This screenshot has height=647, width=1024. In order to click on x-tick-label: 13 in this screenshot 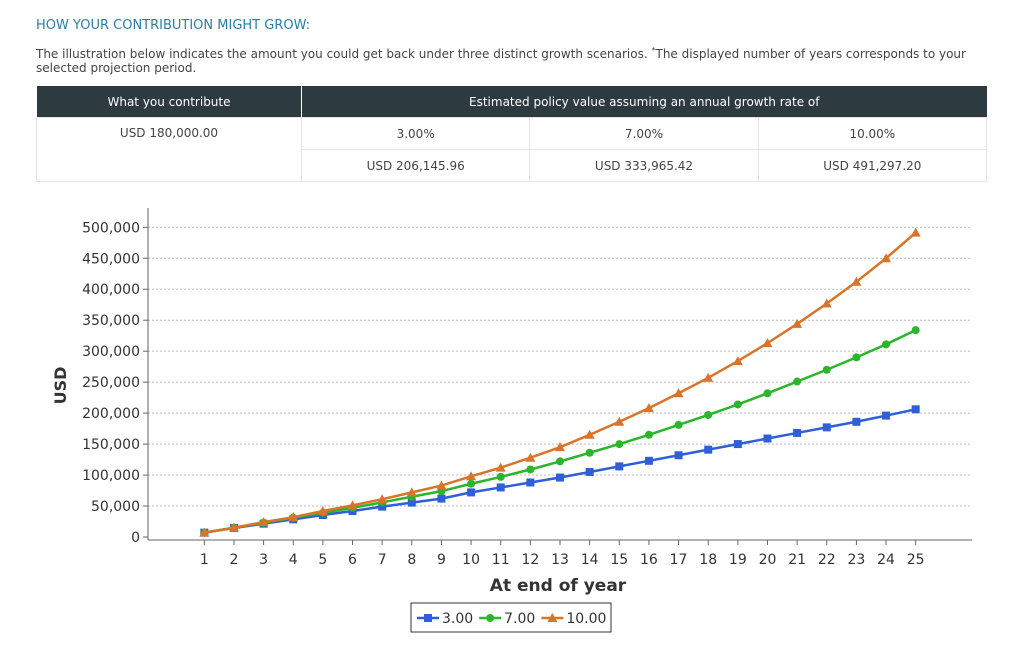, I will do `click(560, 560)`.